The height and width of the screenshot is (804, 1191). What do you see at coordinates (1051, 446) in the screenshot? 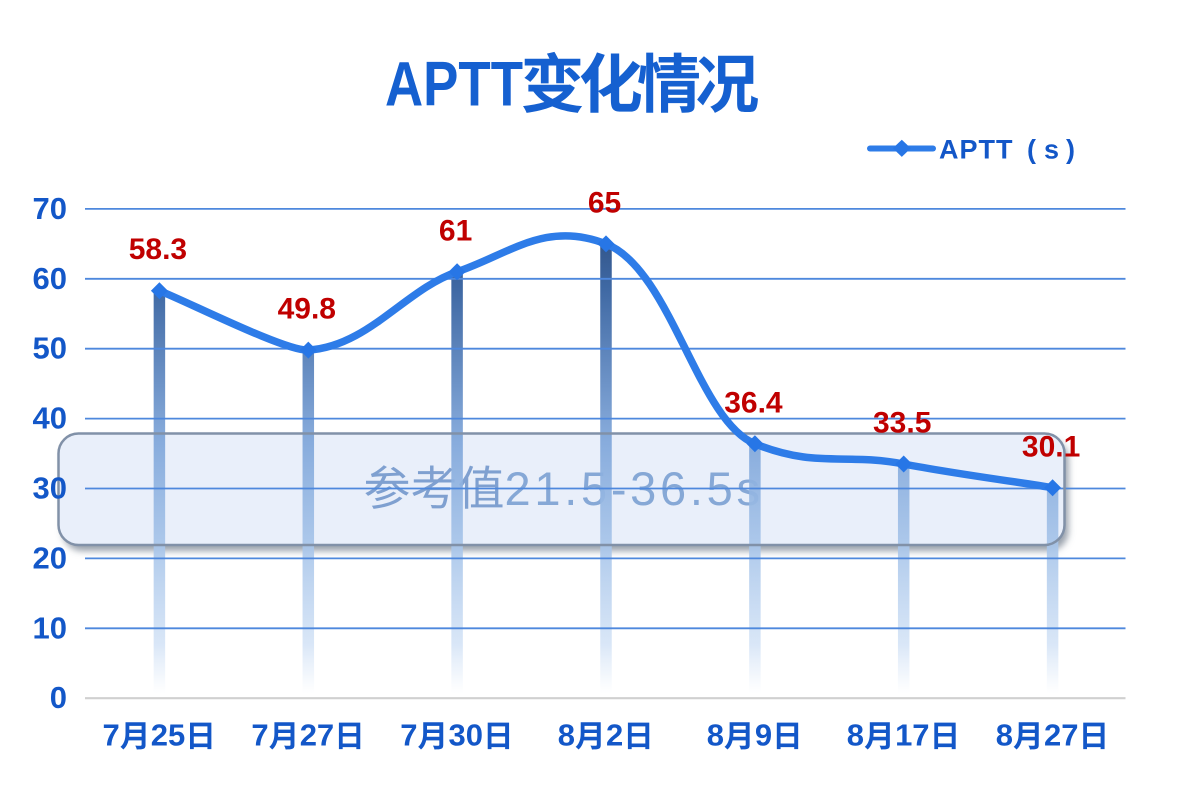
I see `svg-text: 30.1` at bounding box center [1051, 446].